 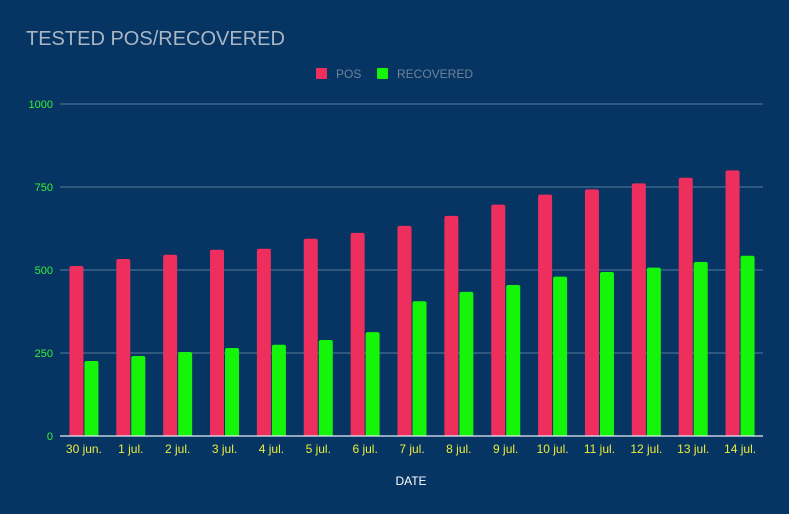 What do you see at coordinates (382, 73) in the screenshot?
I see `legend-swatch-recovered` at bounding box center [382, 73].